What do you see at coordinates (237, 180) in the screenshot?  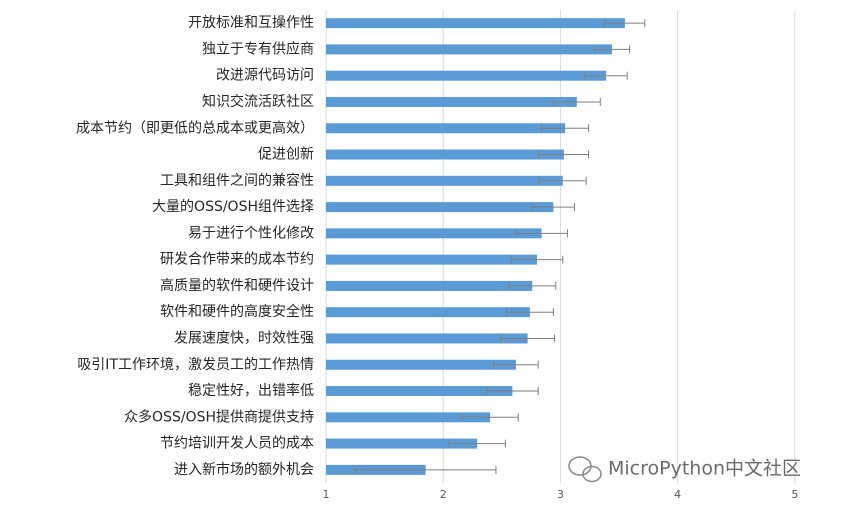 I see `y-tick-label: 工具和组件之间的兼容性` at bounding box center [237, 180].